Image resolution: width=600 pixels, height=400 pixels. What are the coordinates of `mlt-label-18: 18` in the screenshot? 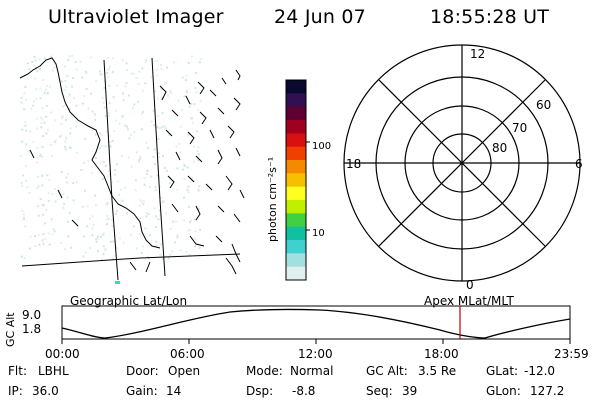 It's located at (354, 164).